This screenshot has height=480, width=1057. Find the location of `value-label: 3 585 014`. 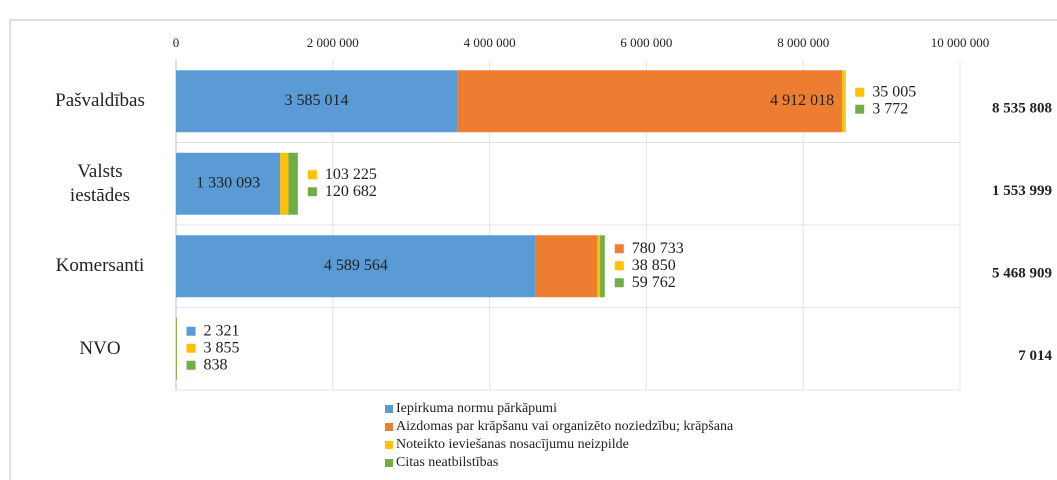

value-label: 3 585 014 is located at coordinates (317, 100).